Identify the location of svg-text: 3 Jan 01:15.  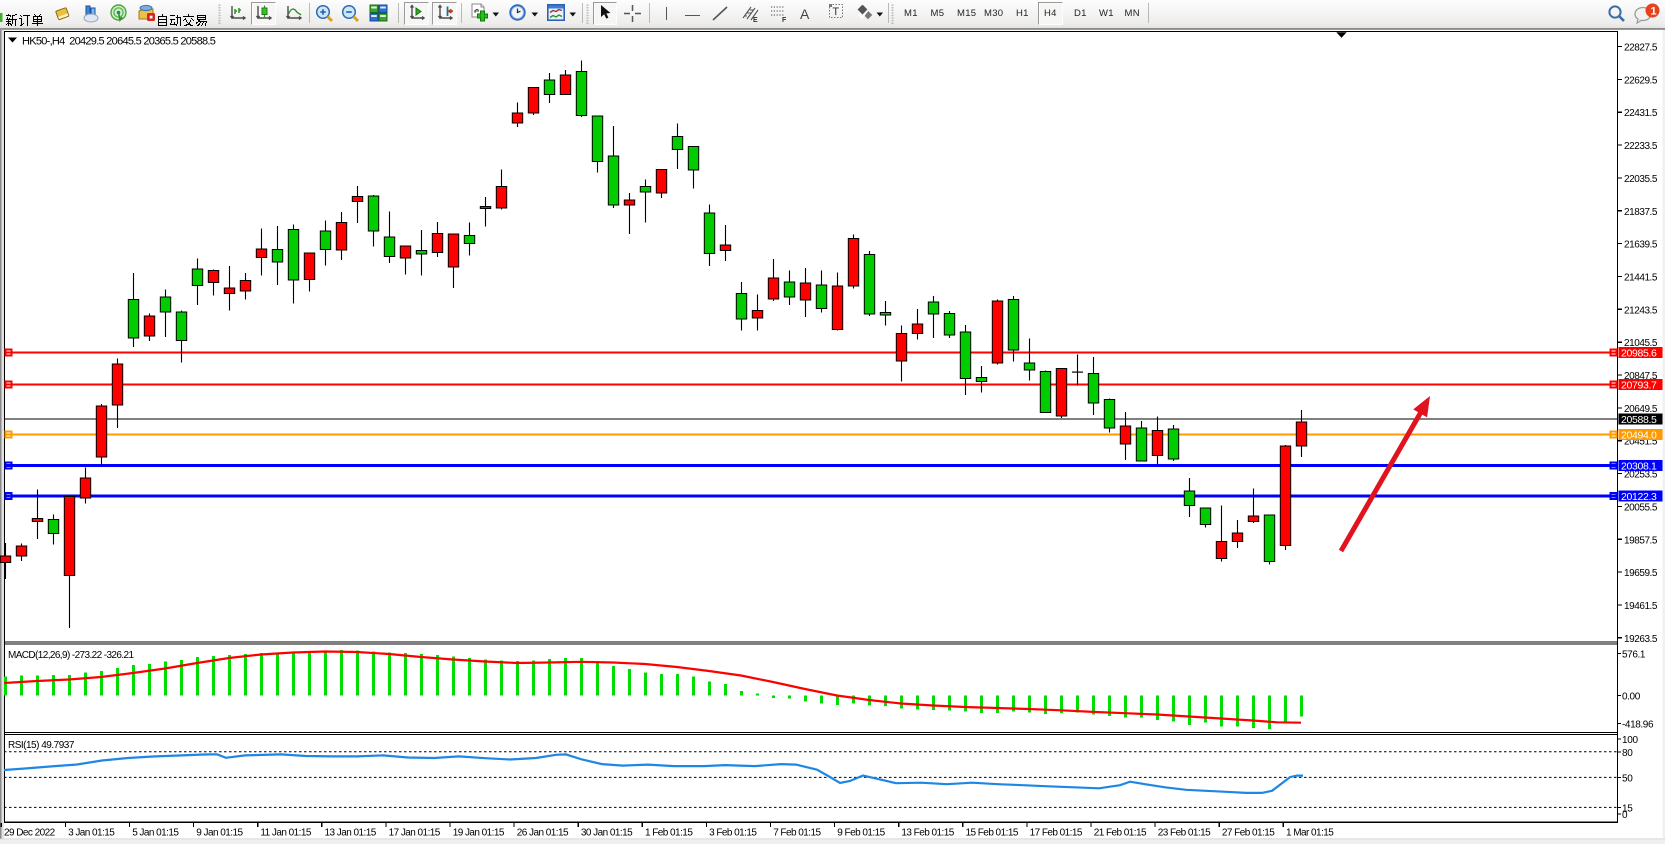
(91, 833).